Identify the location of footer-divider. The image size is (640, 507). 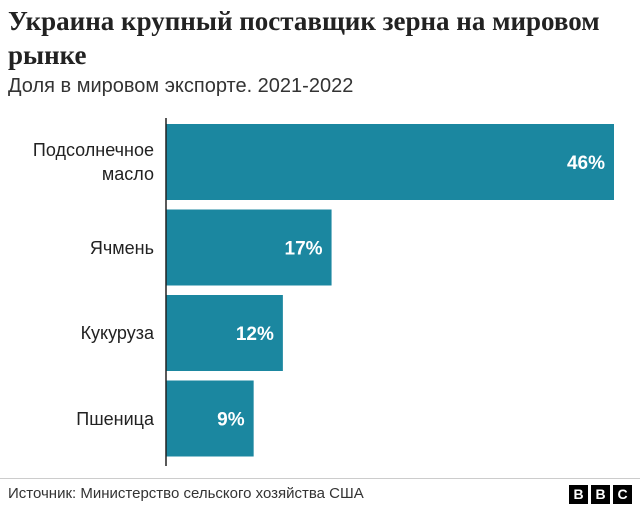
(320, 478).